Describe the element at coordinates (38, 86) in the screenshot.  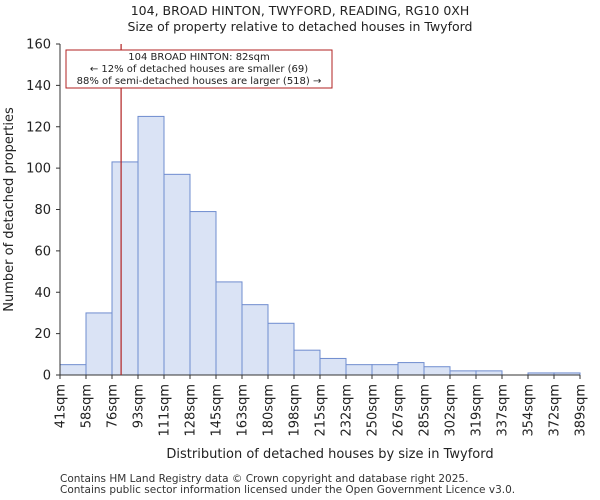
I see `y-tick-label: 140` at that location.